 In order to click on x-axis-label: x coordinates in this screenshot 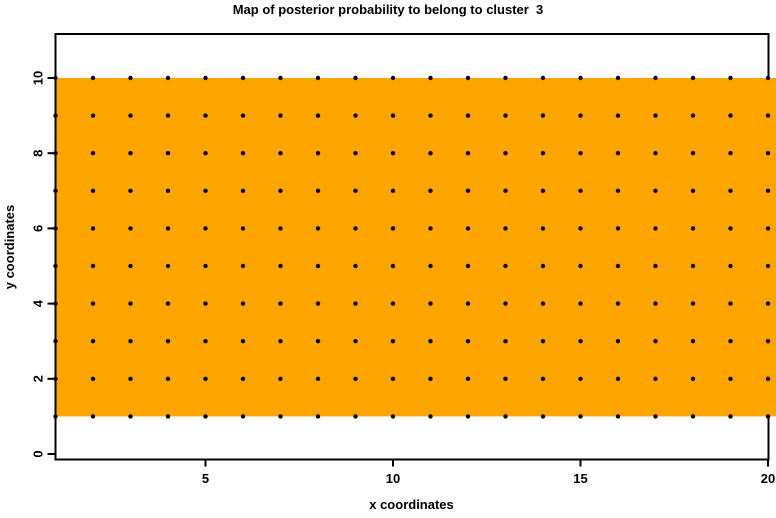, I will do `click(411, 504)`.